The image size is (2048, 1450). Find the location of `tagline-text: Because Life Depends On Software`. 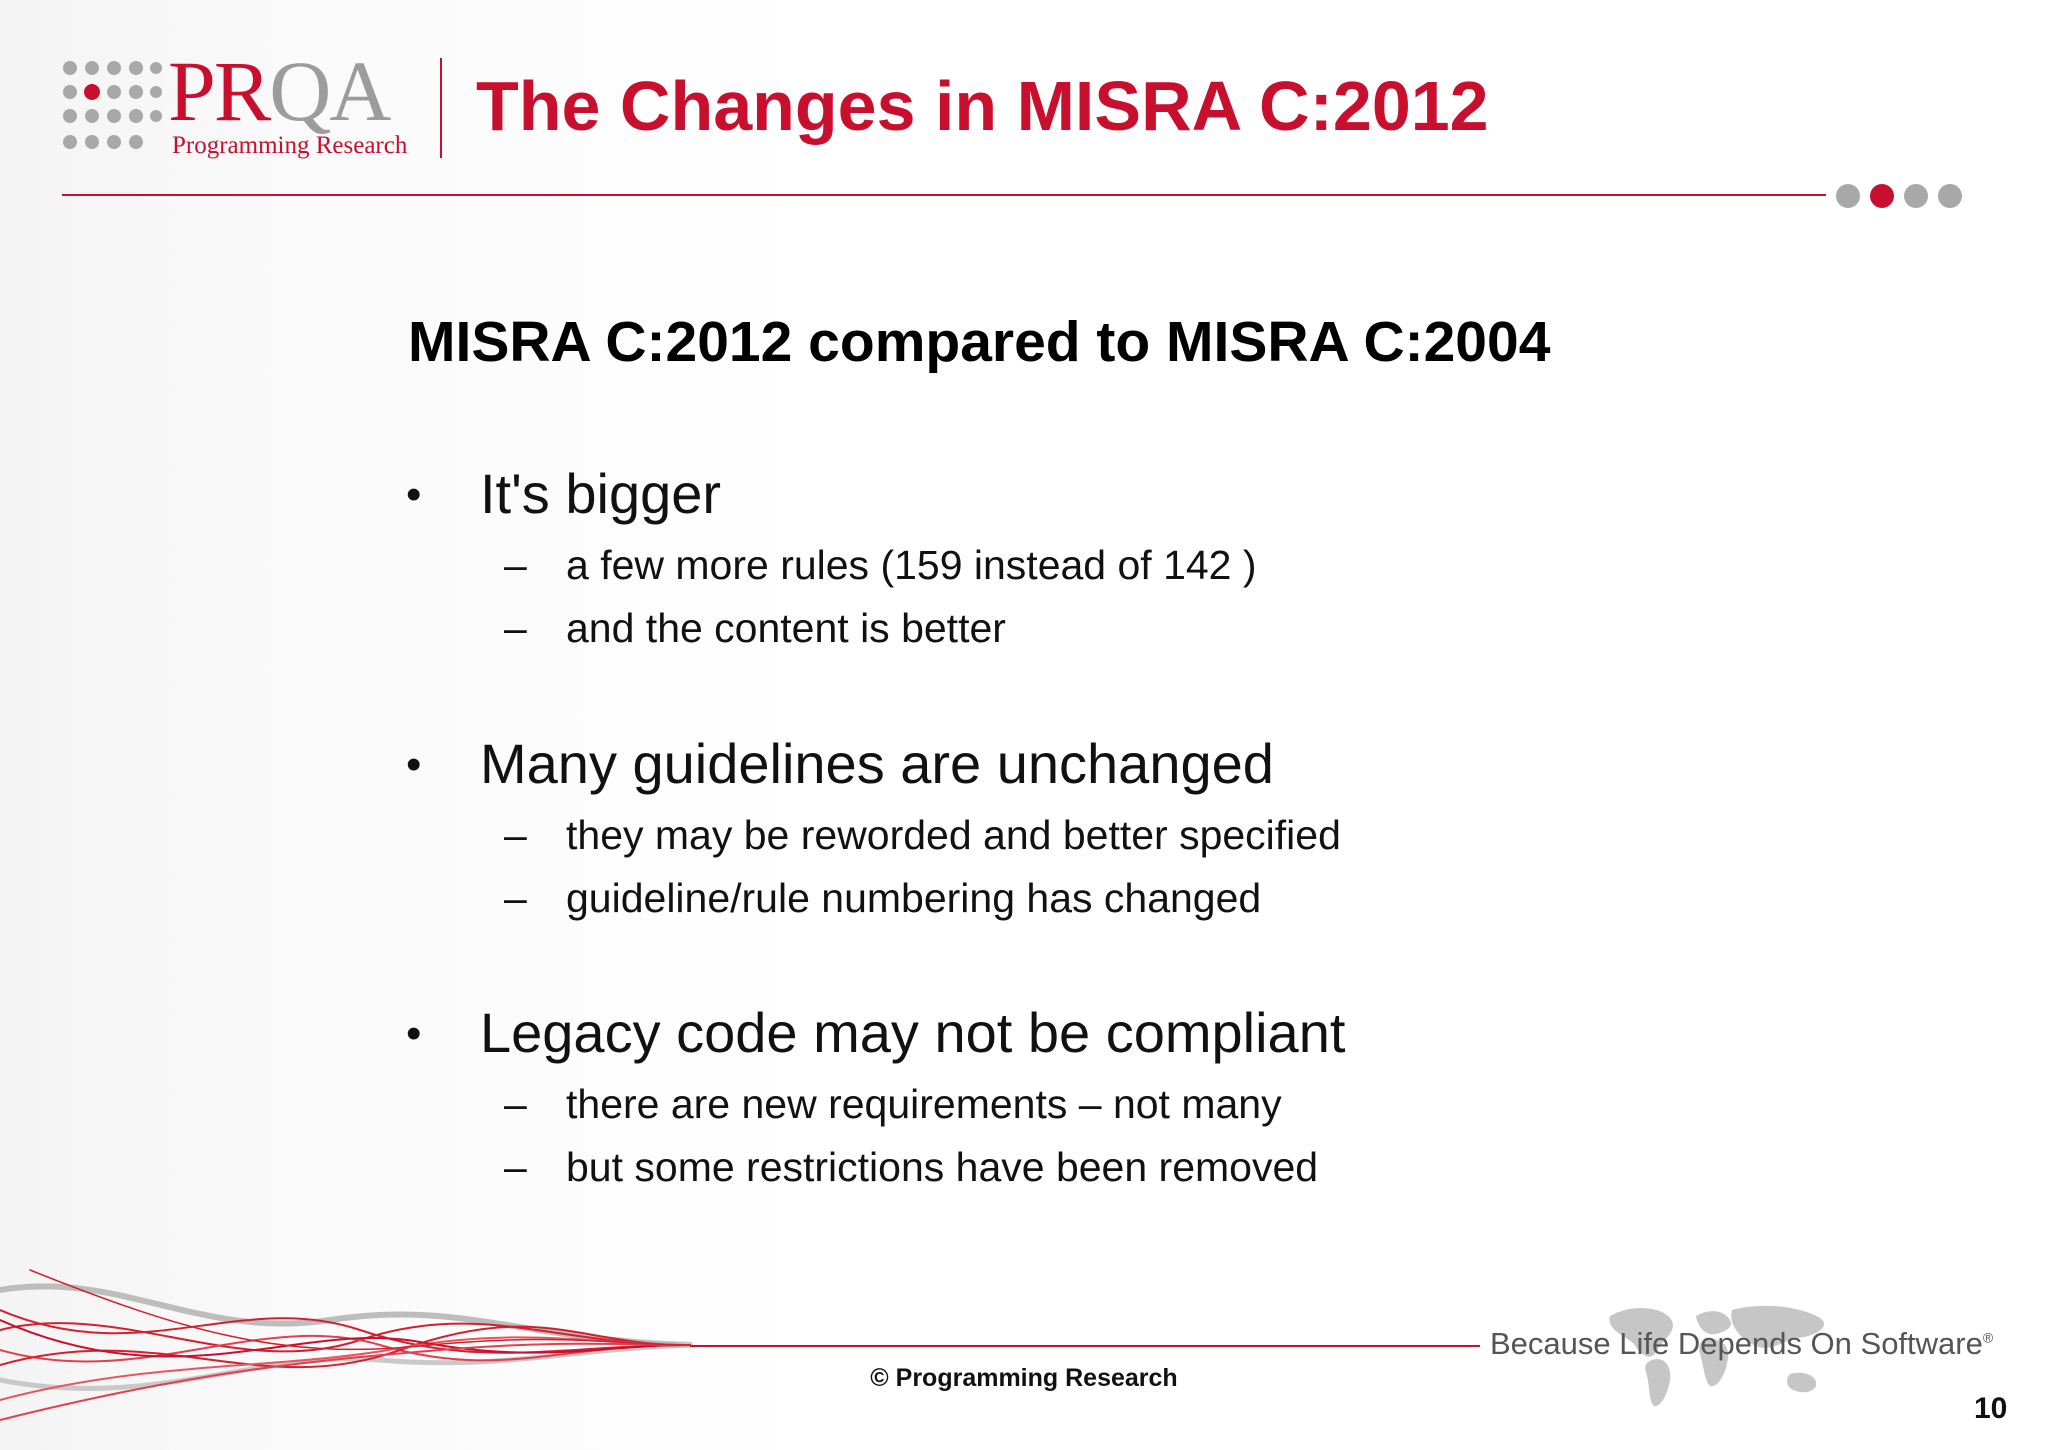

tagline-text: Because Life Depends On Software is located at coordinates (1736, 1343).